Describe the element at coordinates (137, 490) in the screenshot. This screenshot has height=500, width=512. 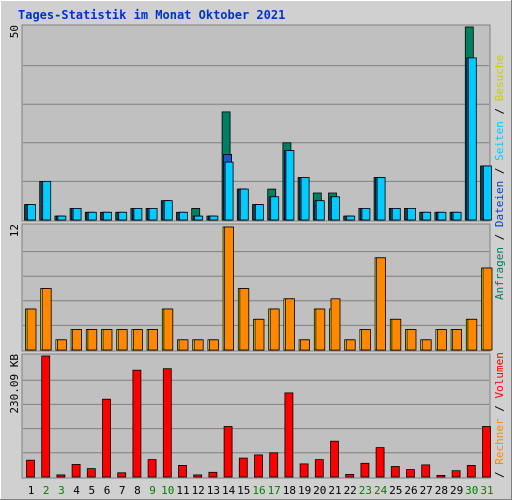
I see `x-tick-label-8: 8` at that location.